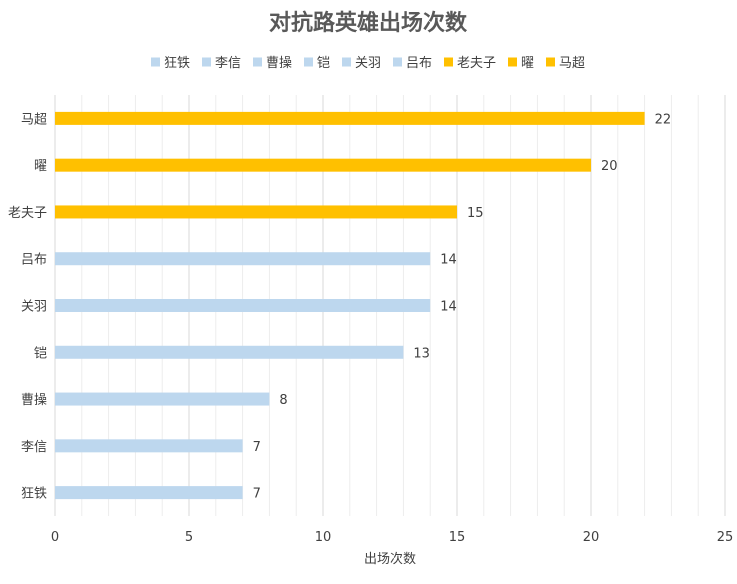 Image resolution: width=737 pixels, height=584 pixels. I want to click on category-label: 曹操, so click(34, 400).